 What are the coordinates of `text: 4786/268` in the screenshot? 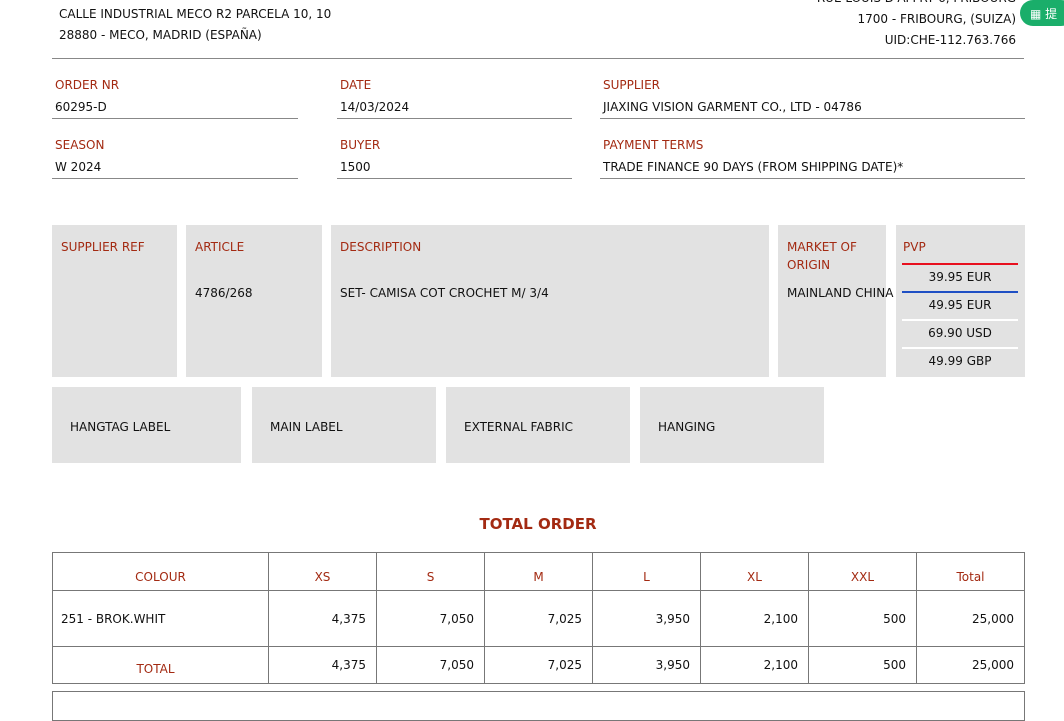 It's located at (224, 293).